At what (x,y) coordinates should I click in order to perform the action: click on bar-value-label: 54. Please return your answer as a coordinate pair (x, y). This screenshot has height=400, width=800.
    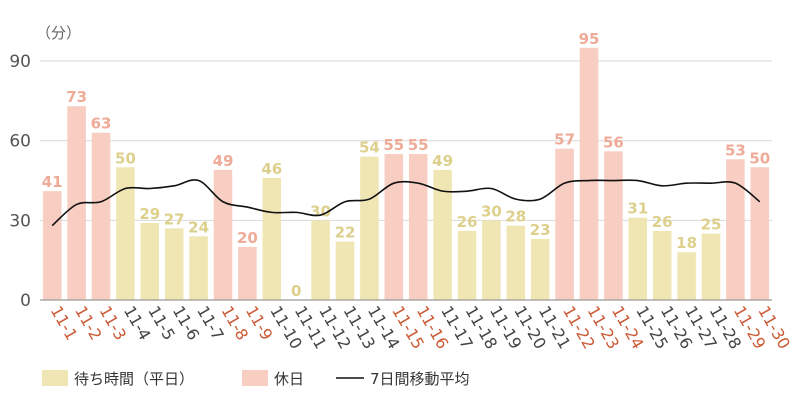
    Looking at the image, I should click on (369, 148).